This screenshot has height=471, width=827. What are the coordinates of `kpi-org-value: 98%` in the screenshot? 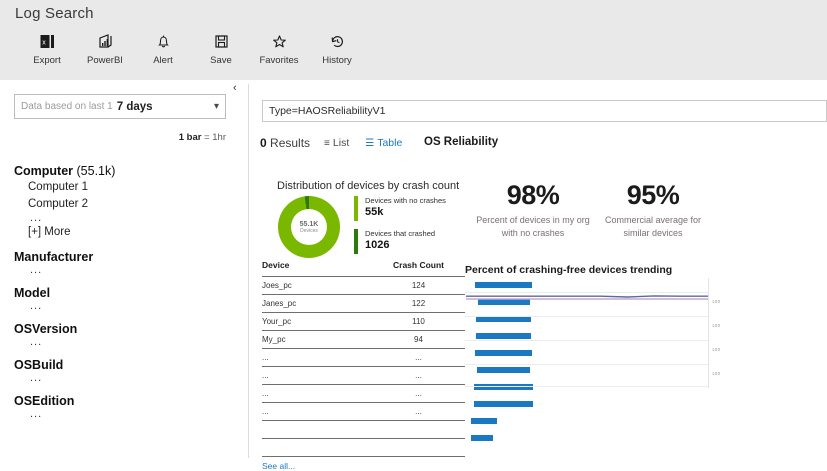 It's located at (533, 195).